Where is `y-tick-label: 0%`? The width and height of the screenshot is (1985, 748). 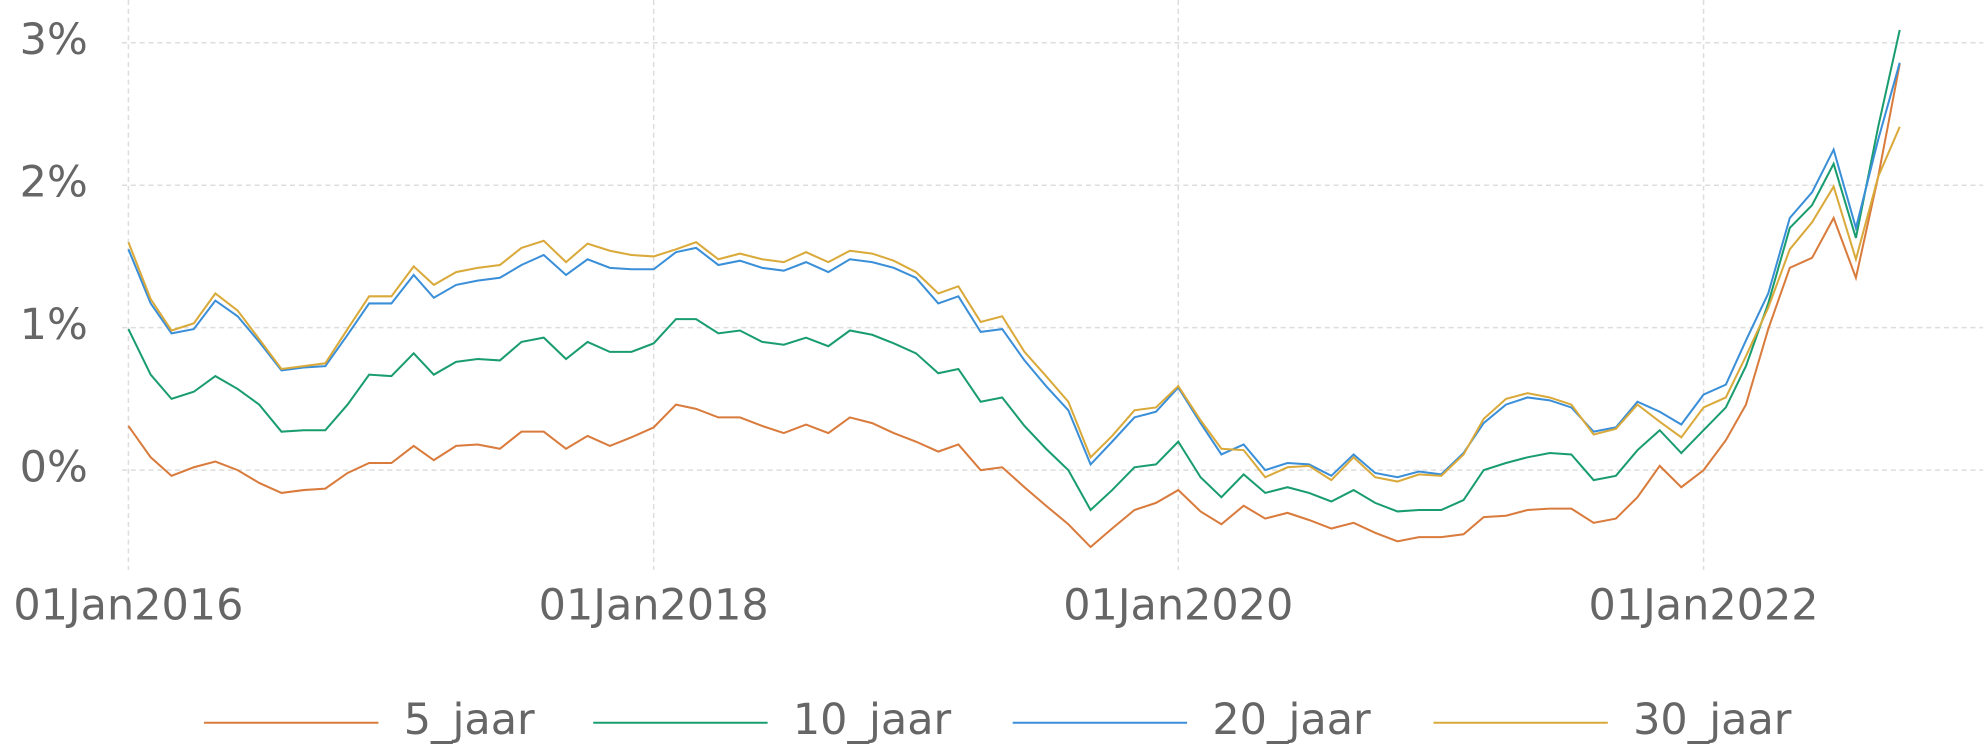
y-tick-label: 0% is located at coordinates (54, 468).